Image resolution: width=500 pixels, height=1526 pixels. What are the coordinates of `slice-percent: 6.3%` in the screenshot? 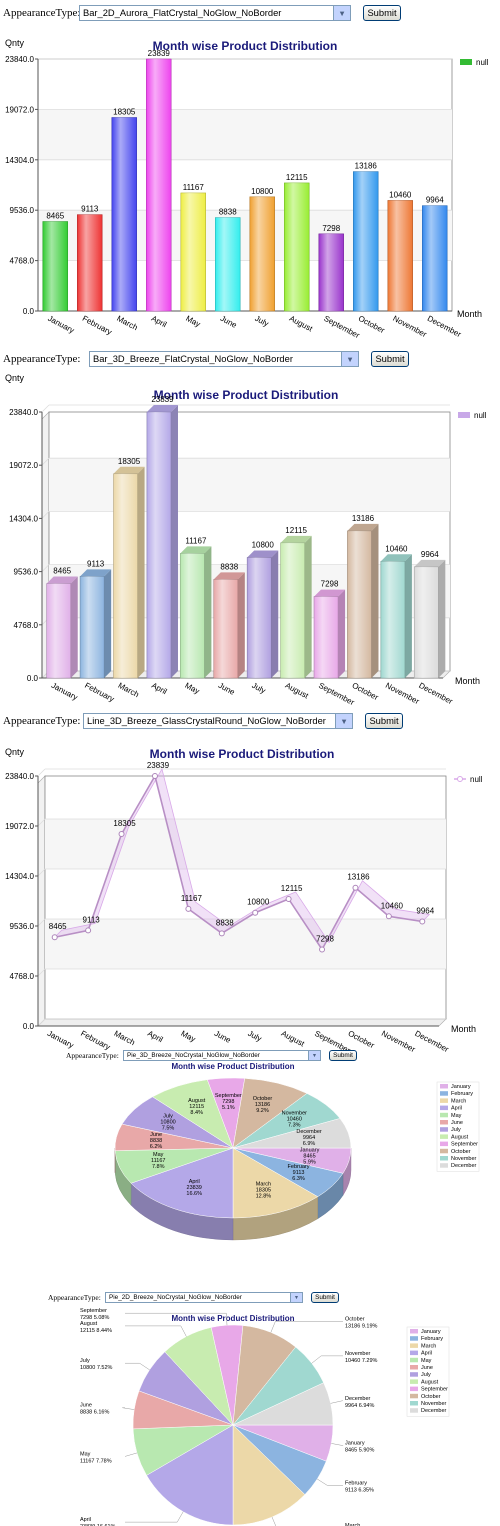 It's located at (298, 1179).